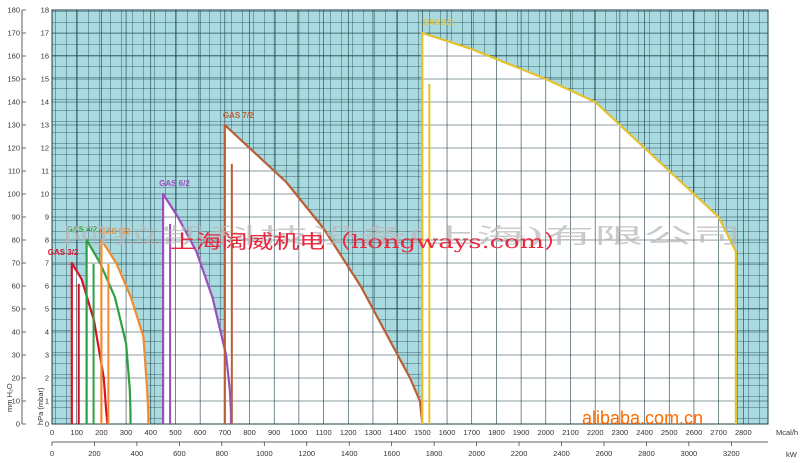 The image size is (807, 463). I want to click on y-tick-mmh2o: 10, so click(16, 401).